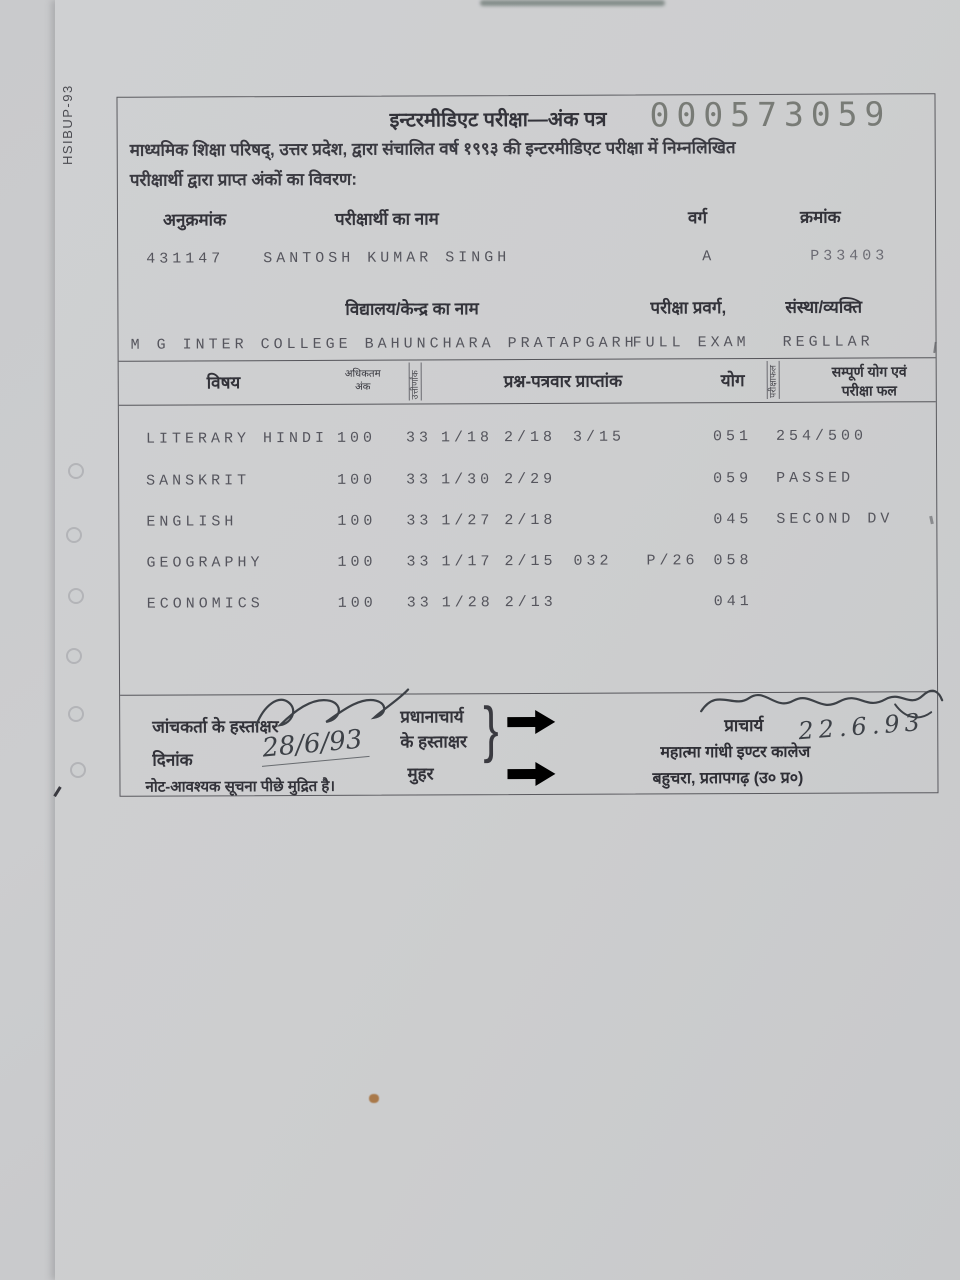 The image size is (960, 1280). What do you see at coordinates (824, 307) in the screenshot?
I see `institution-type-label: संस्था/व्यक्ति` at bounding box center [824, 307].